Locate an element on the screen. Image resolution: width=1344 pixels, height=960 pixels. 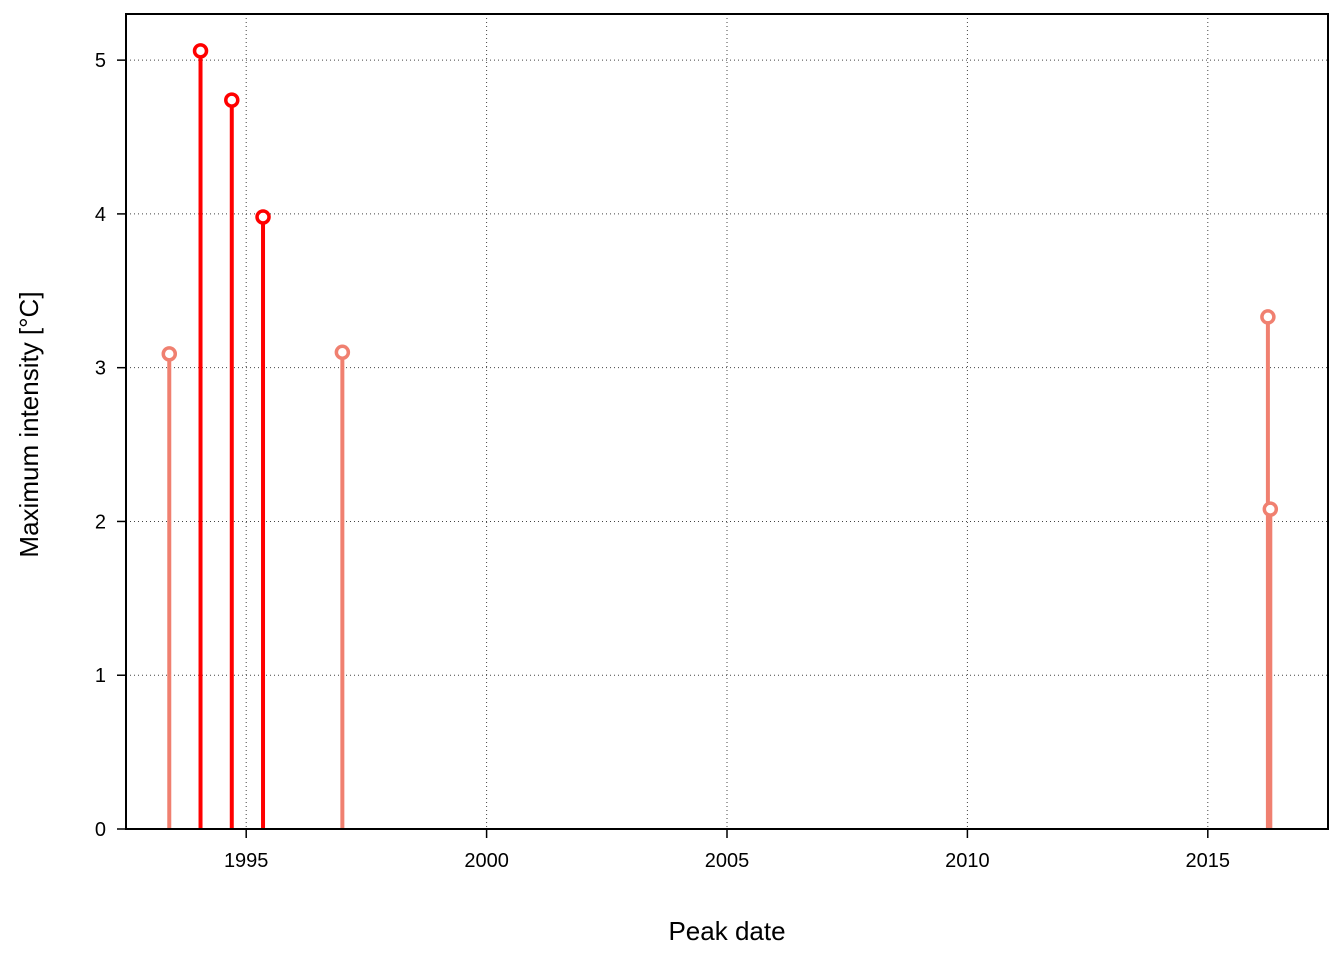
x-tick-label: 2010 is located at coordinates (967, 861).